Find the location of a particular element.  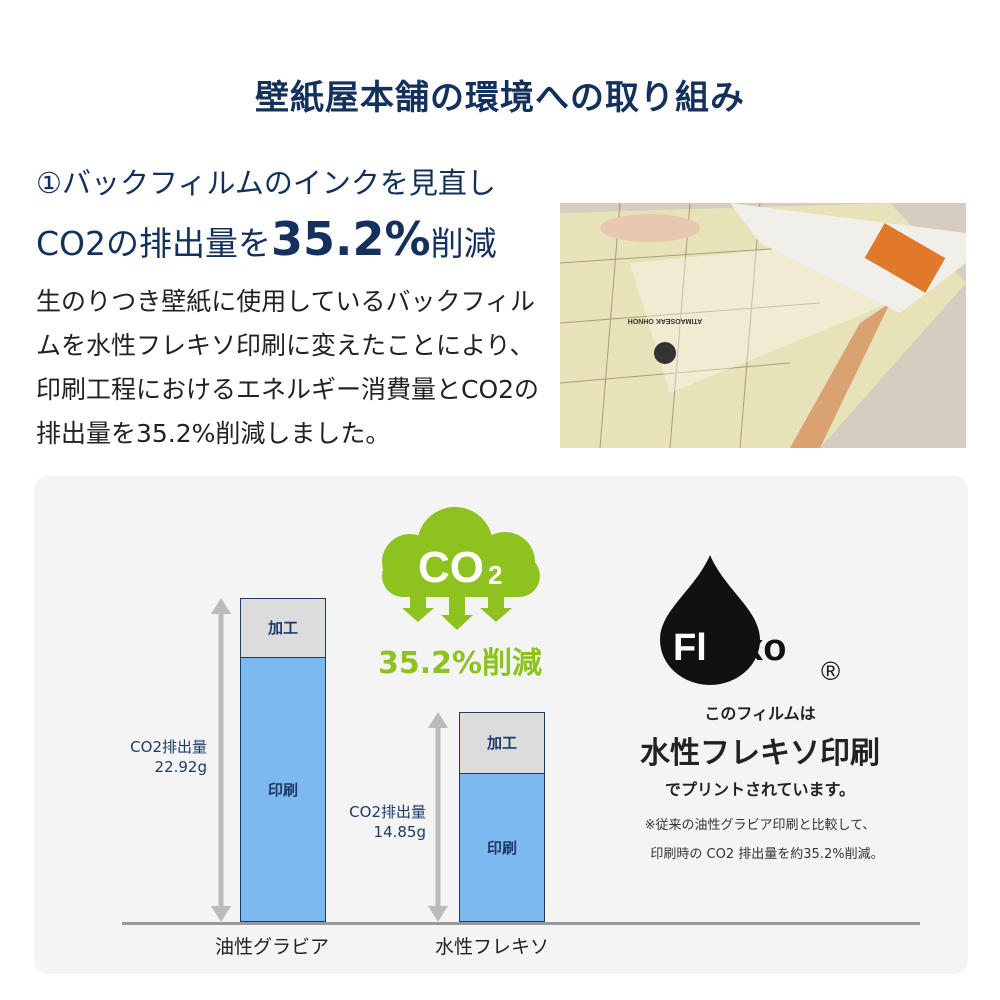

total-label: CO2排出量 14.85g is located at coordinates (371, 822).